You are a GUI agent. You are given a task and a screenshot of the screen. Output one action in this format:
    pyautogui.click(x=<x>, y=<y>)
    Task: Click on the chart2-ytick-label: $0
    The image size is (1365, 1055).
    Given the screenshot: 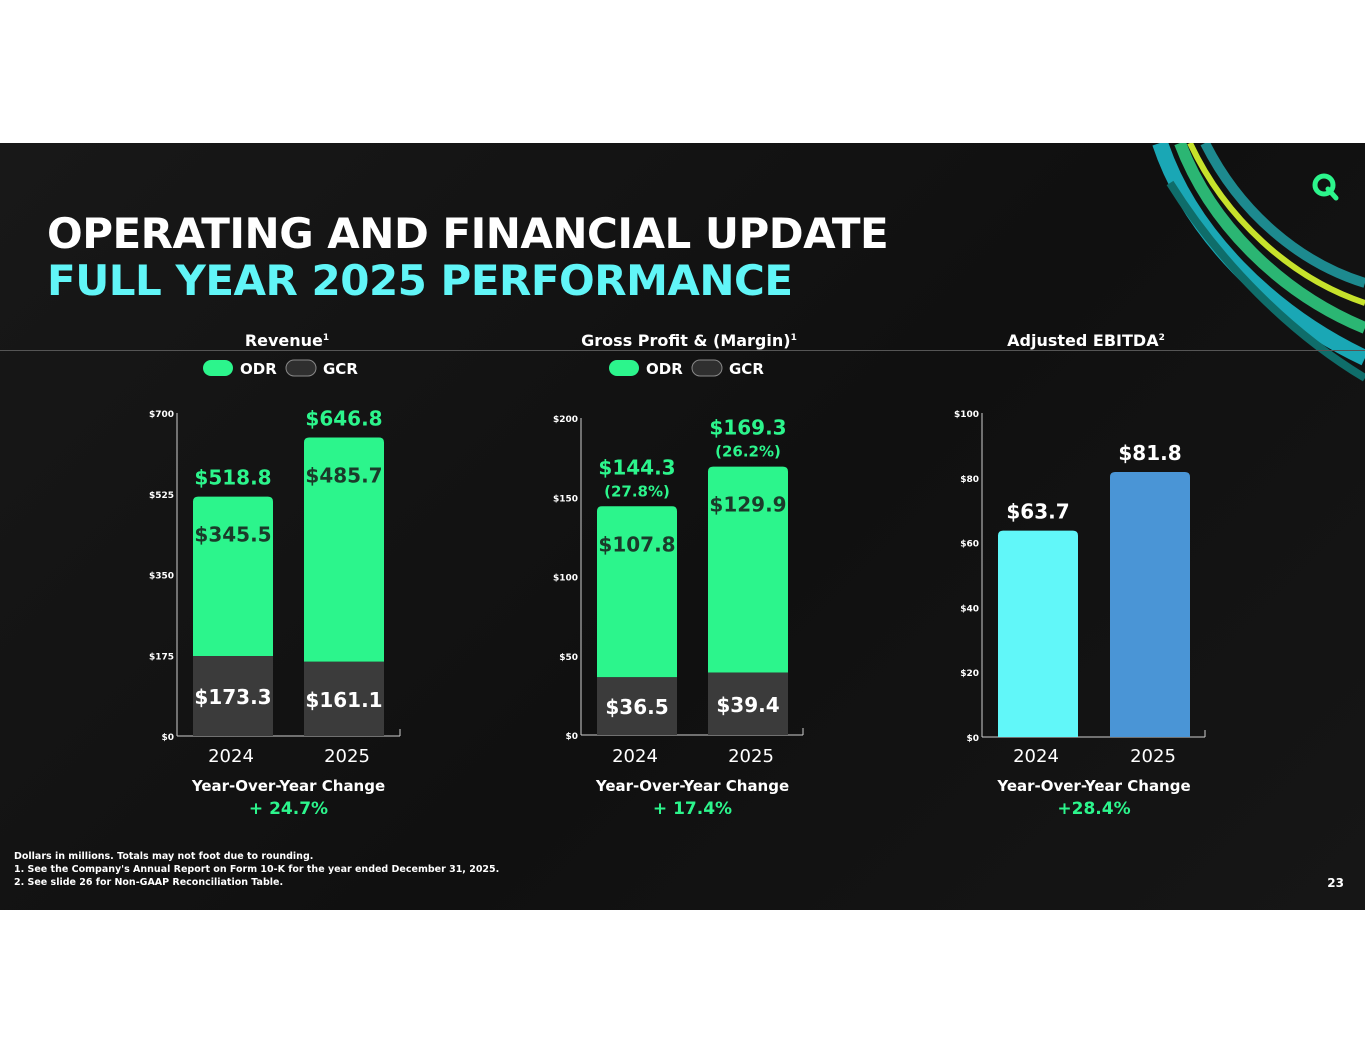 What is the action you would take?
    pyautogui.click(x=571, y=737)
    